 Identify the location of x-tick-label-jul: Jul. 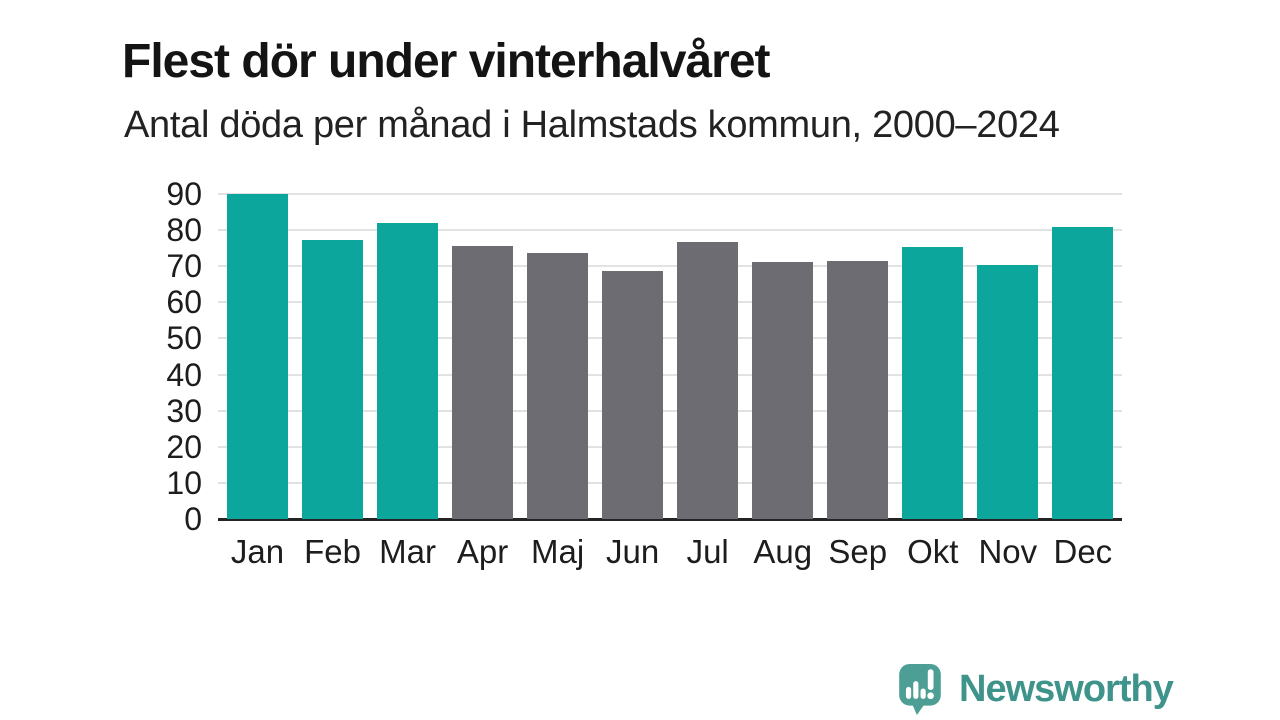
(707, 551).